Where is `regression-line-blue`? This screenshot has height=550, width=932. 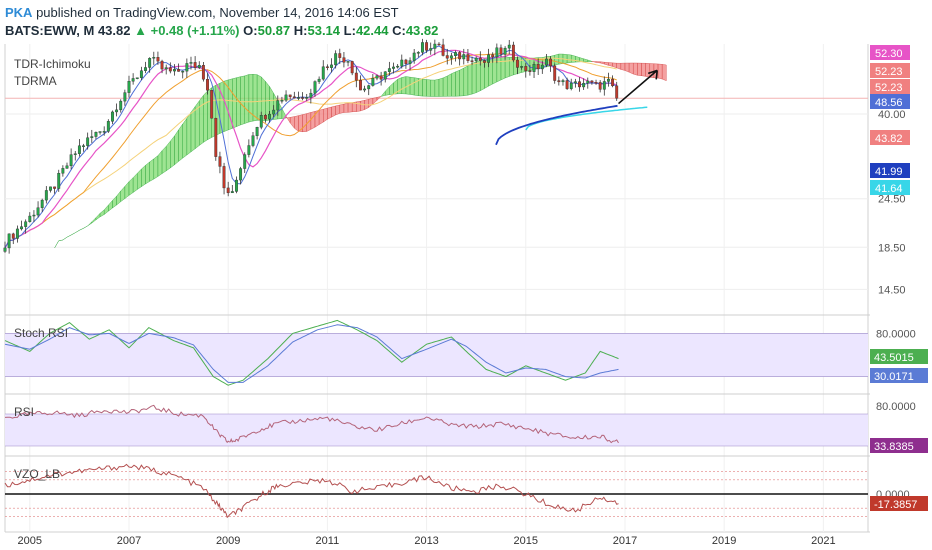 regression-line-blue is located at coordinates (556, 125).